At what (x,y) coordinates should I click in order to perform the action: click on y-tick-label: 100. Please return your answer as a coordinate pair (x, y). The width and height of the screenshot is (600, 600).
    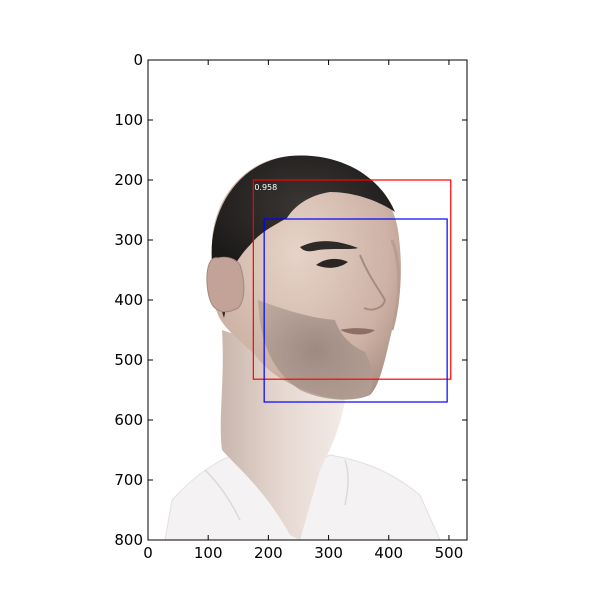
    Looking at the image, I should click on (128, 120).